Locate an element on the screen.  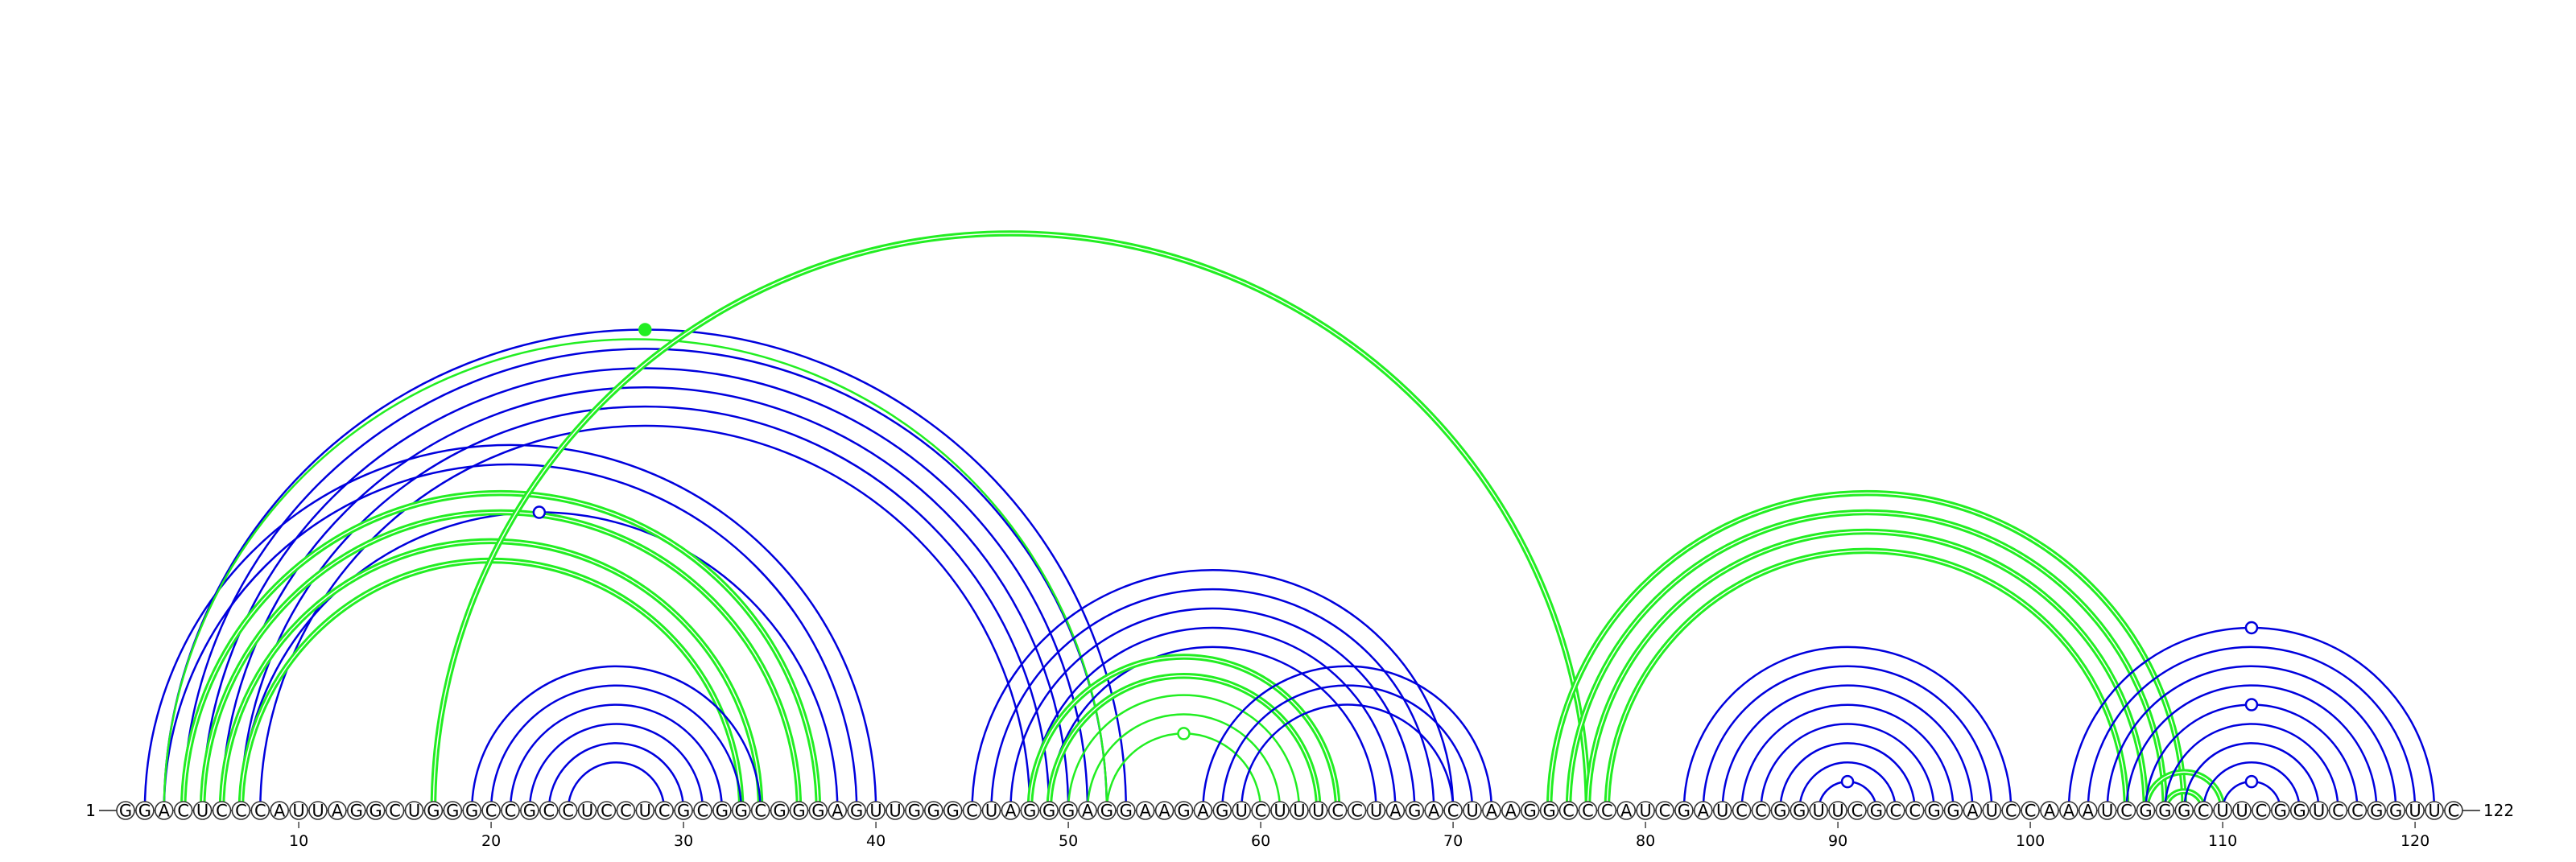
nucleotide-letter-42: G is located at coordinates (914, 811).